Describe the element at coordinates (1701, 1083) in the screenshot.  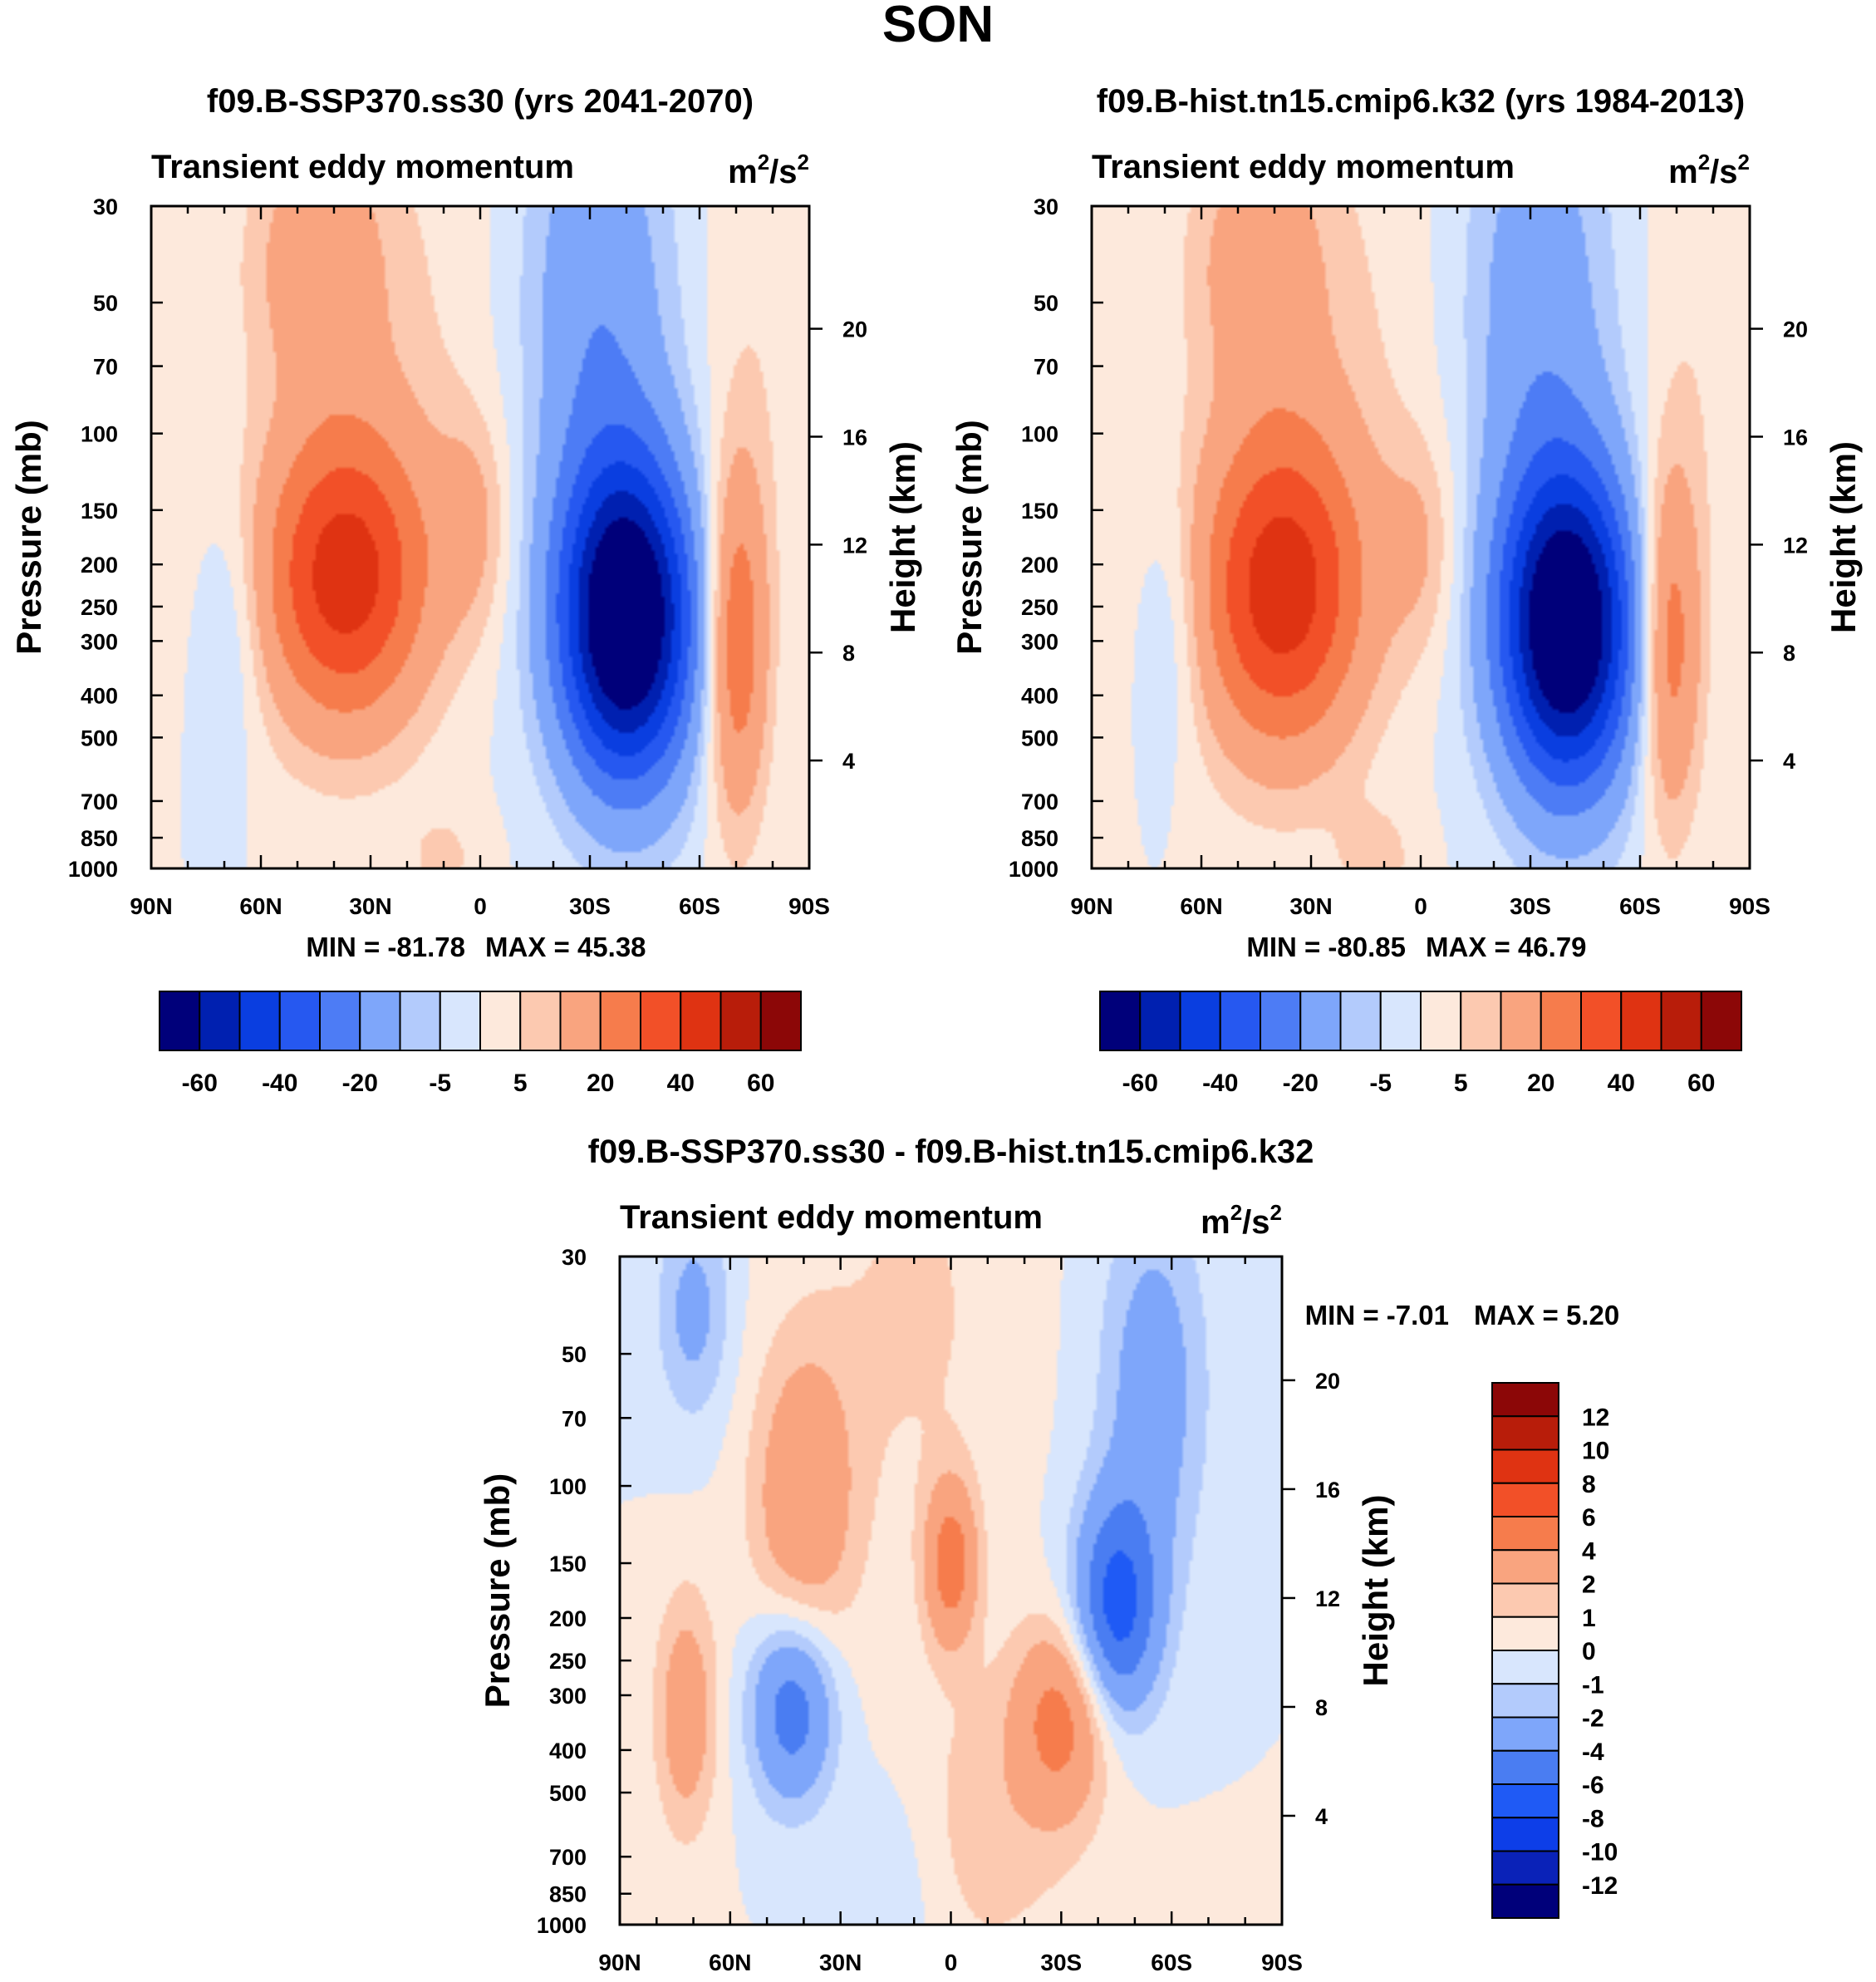
I see `colorbar-label: 60` at that location.